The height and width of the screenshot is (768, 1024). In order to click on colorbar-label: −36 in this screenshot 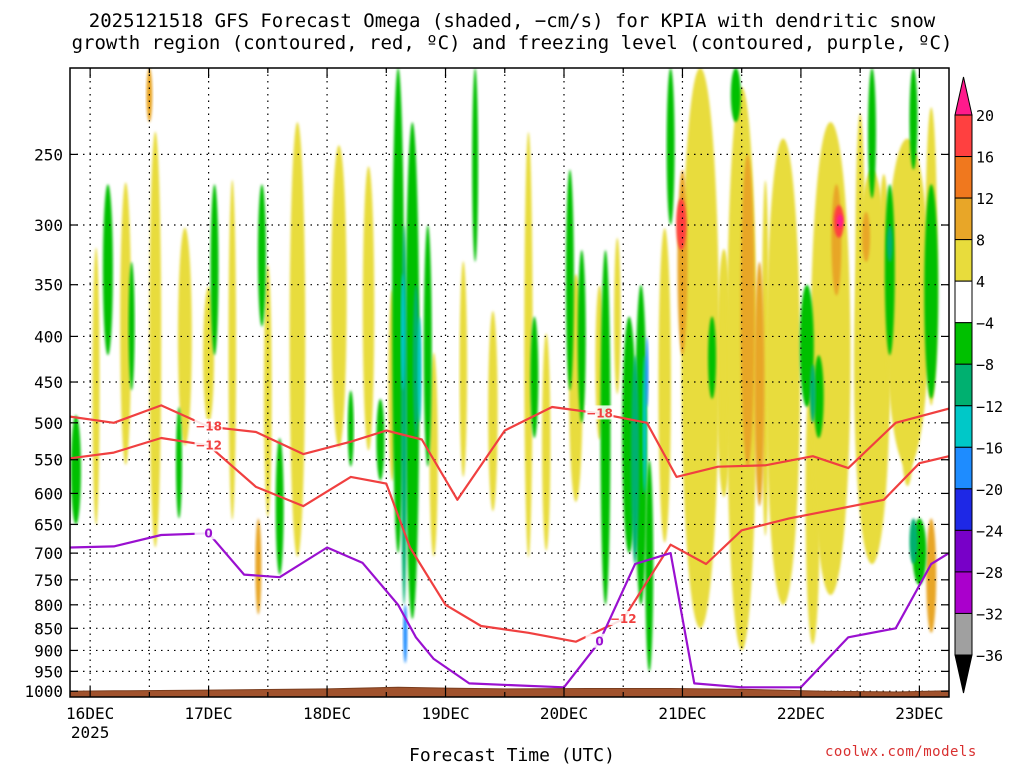, I will do `click(989, 656)`.